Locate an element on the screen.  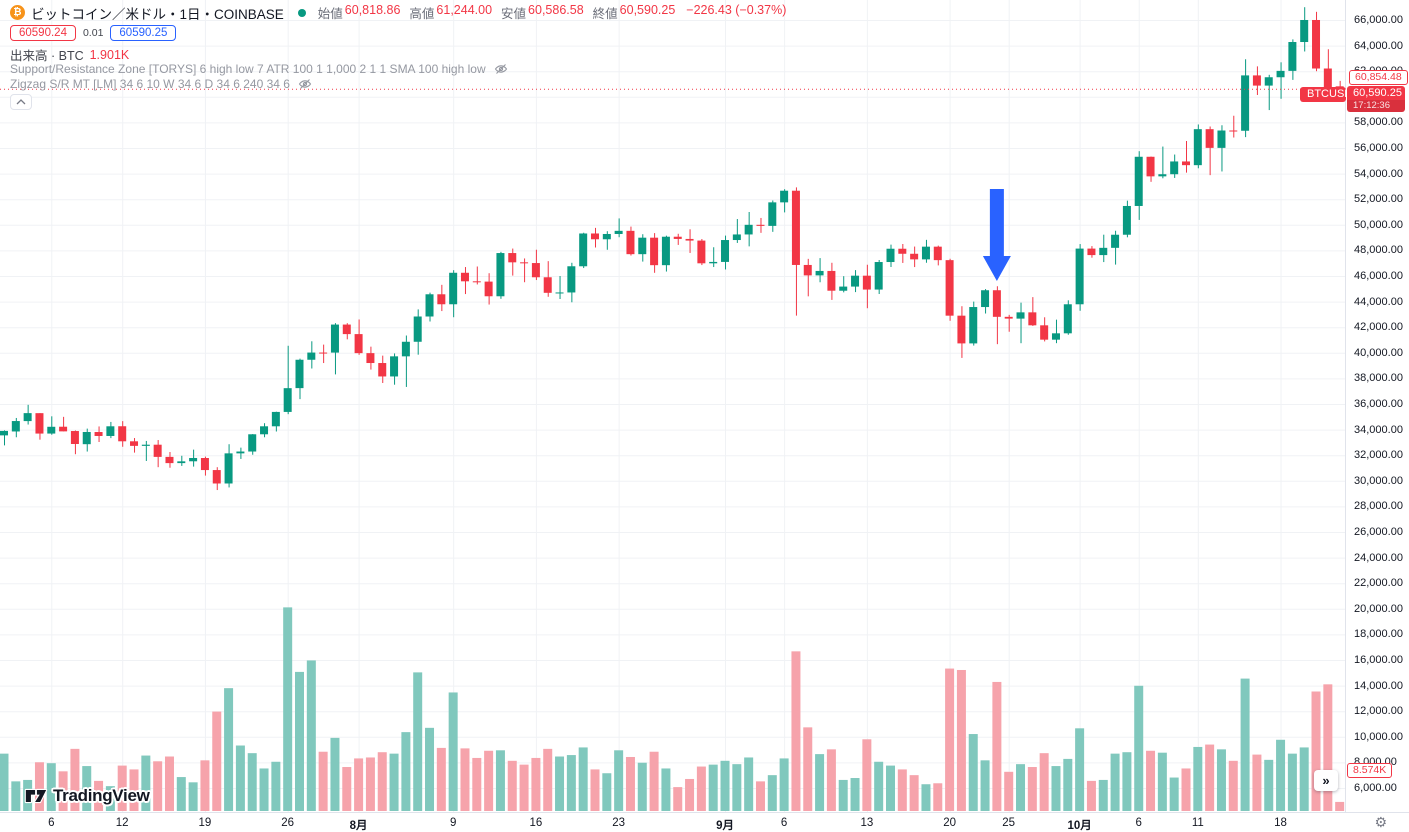
change-value: −226.43 (−0.37%) is located at coordinates (736, 10).